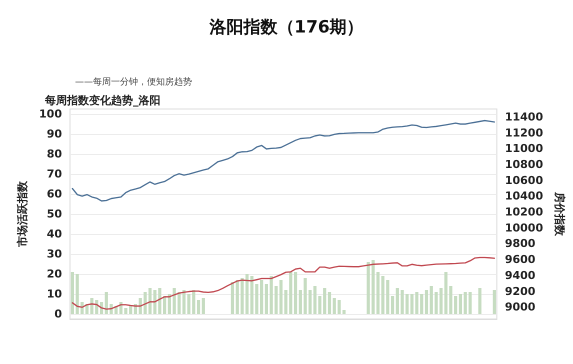 The width and height of the screenshot is (573, 364). What do you see at coordinates (559, 214) in the screenshot?
I see `y2-axis-title: 房价指数` at bounding box center [559, 214].